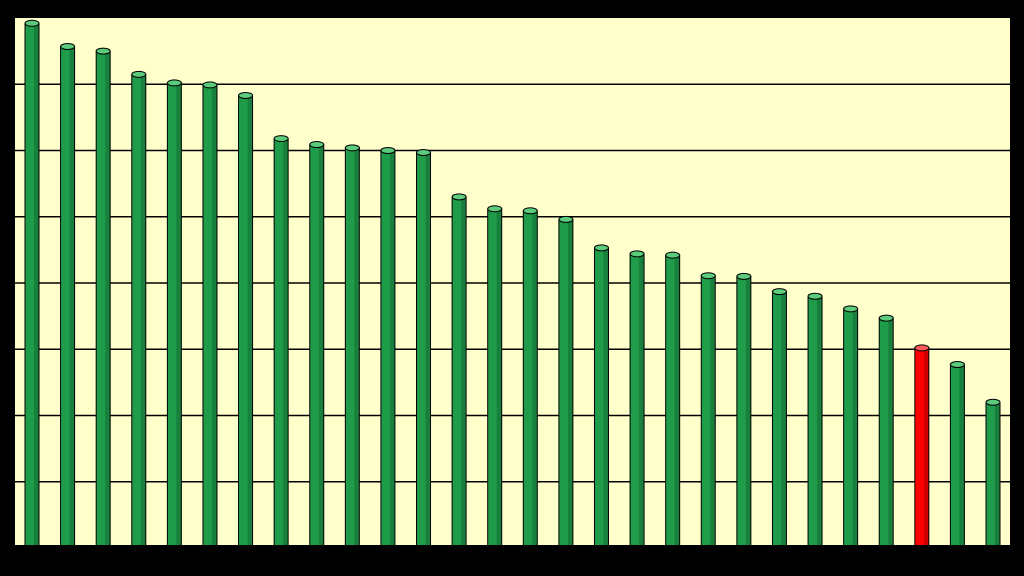 Image resolution: width=1024 pixels, height=576 pixels. What do you see at coordinates (512, 550) in the screenshot?
I see `x-axis-floor` at bounding box center [512, 550].